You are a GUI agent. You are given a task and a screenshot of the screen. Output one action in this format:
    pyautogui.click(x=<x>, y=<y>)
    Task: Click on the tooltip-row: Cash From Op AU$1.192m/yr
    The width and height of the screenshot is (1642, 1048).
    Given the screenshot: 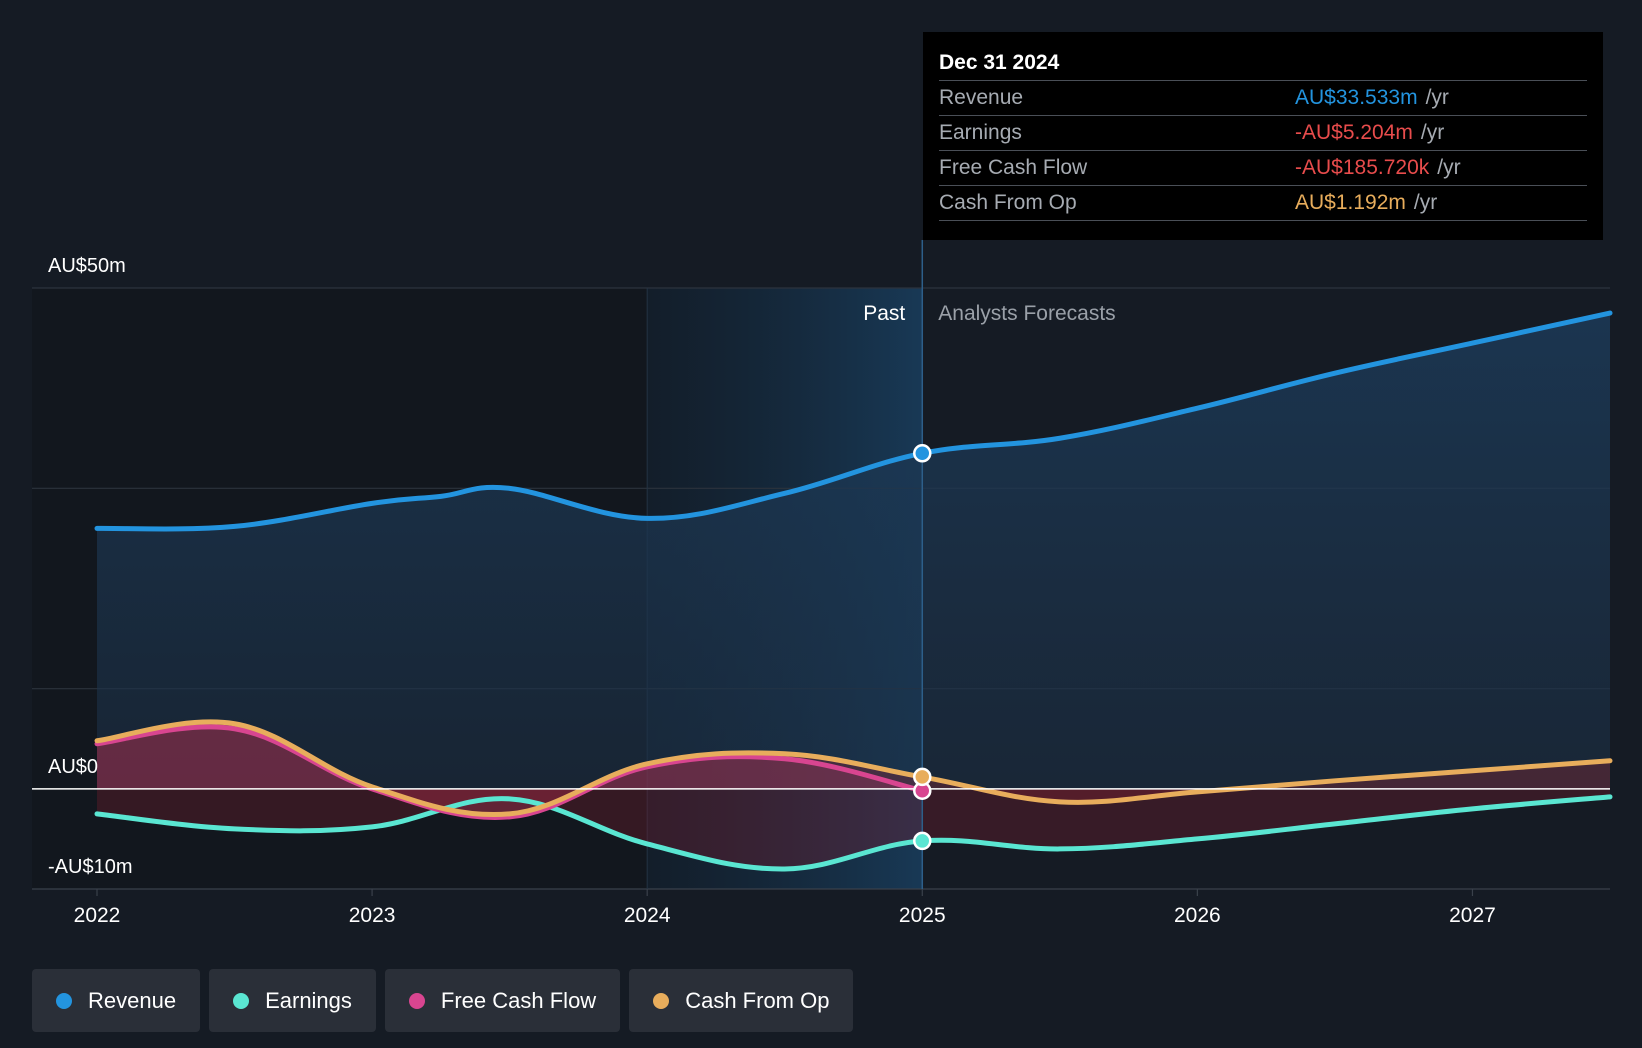 What is the action you would take?
    pyautogui.click(x=1263, y=203)
    